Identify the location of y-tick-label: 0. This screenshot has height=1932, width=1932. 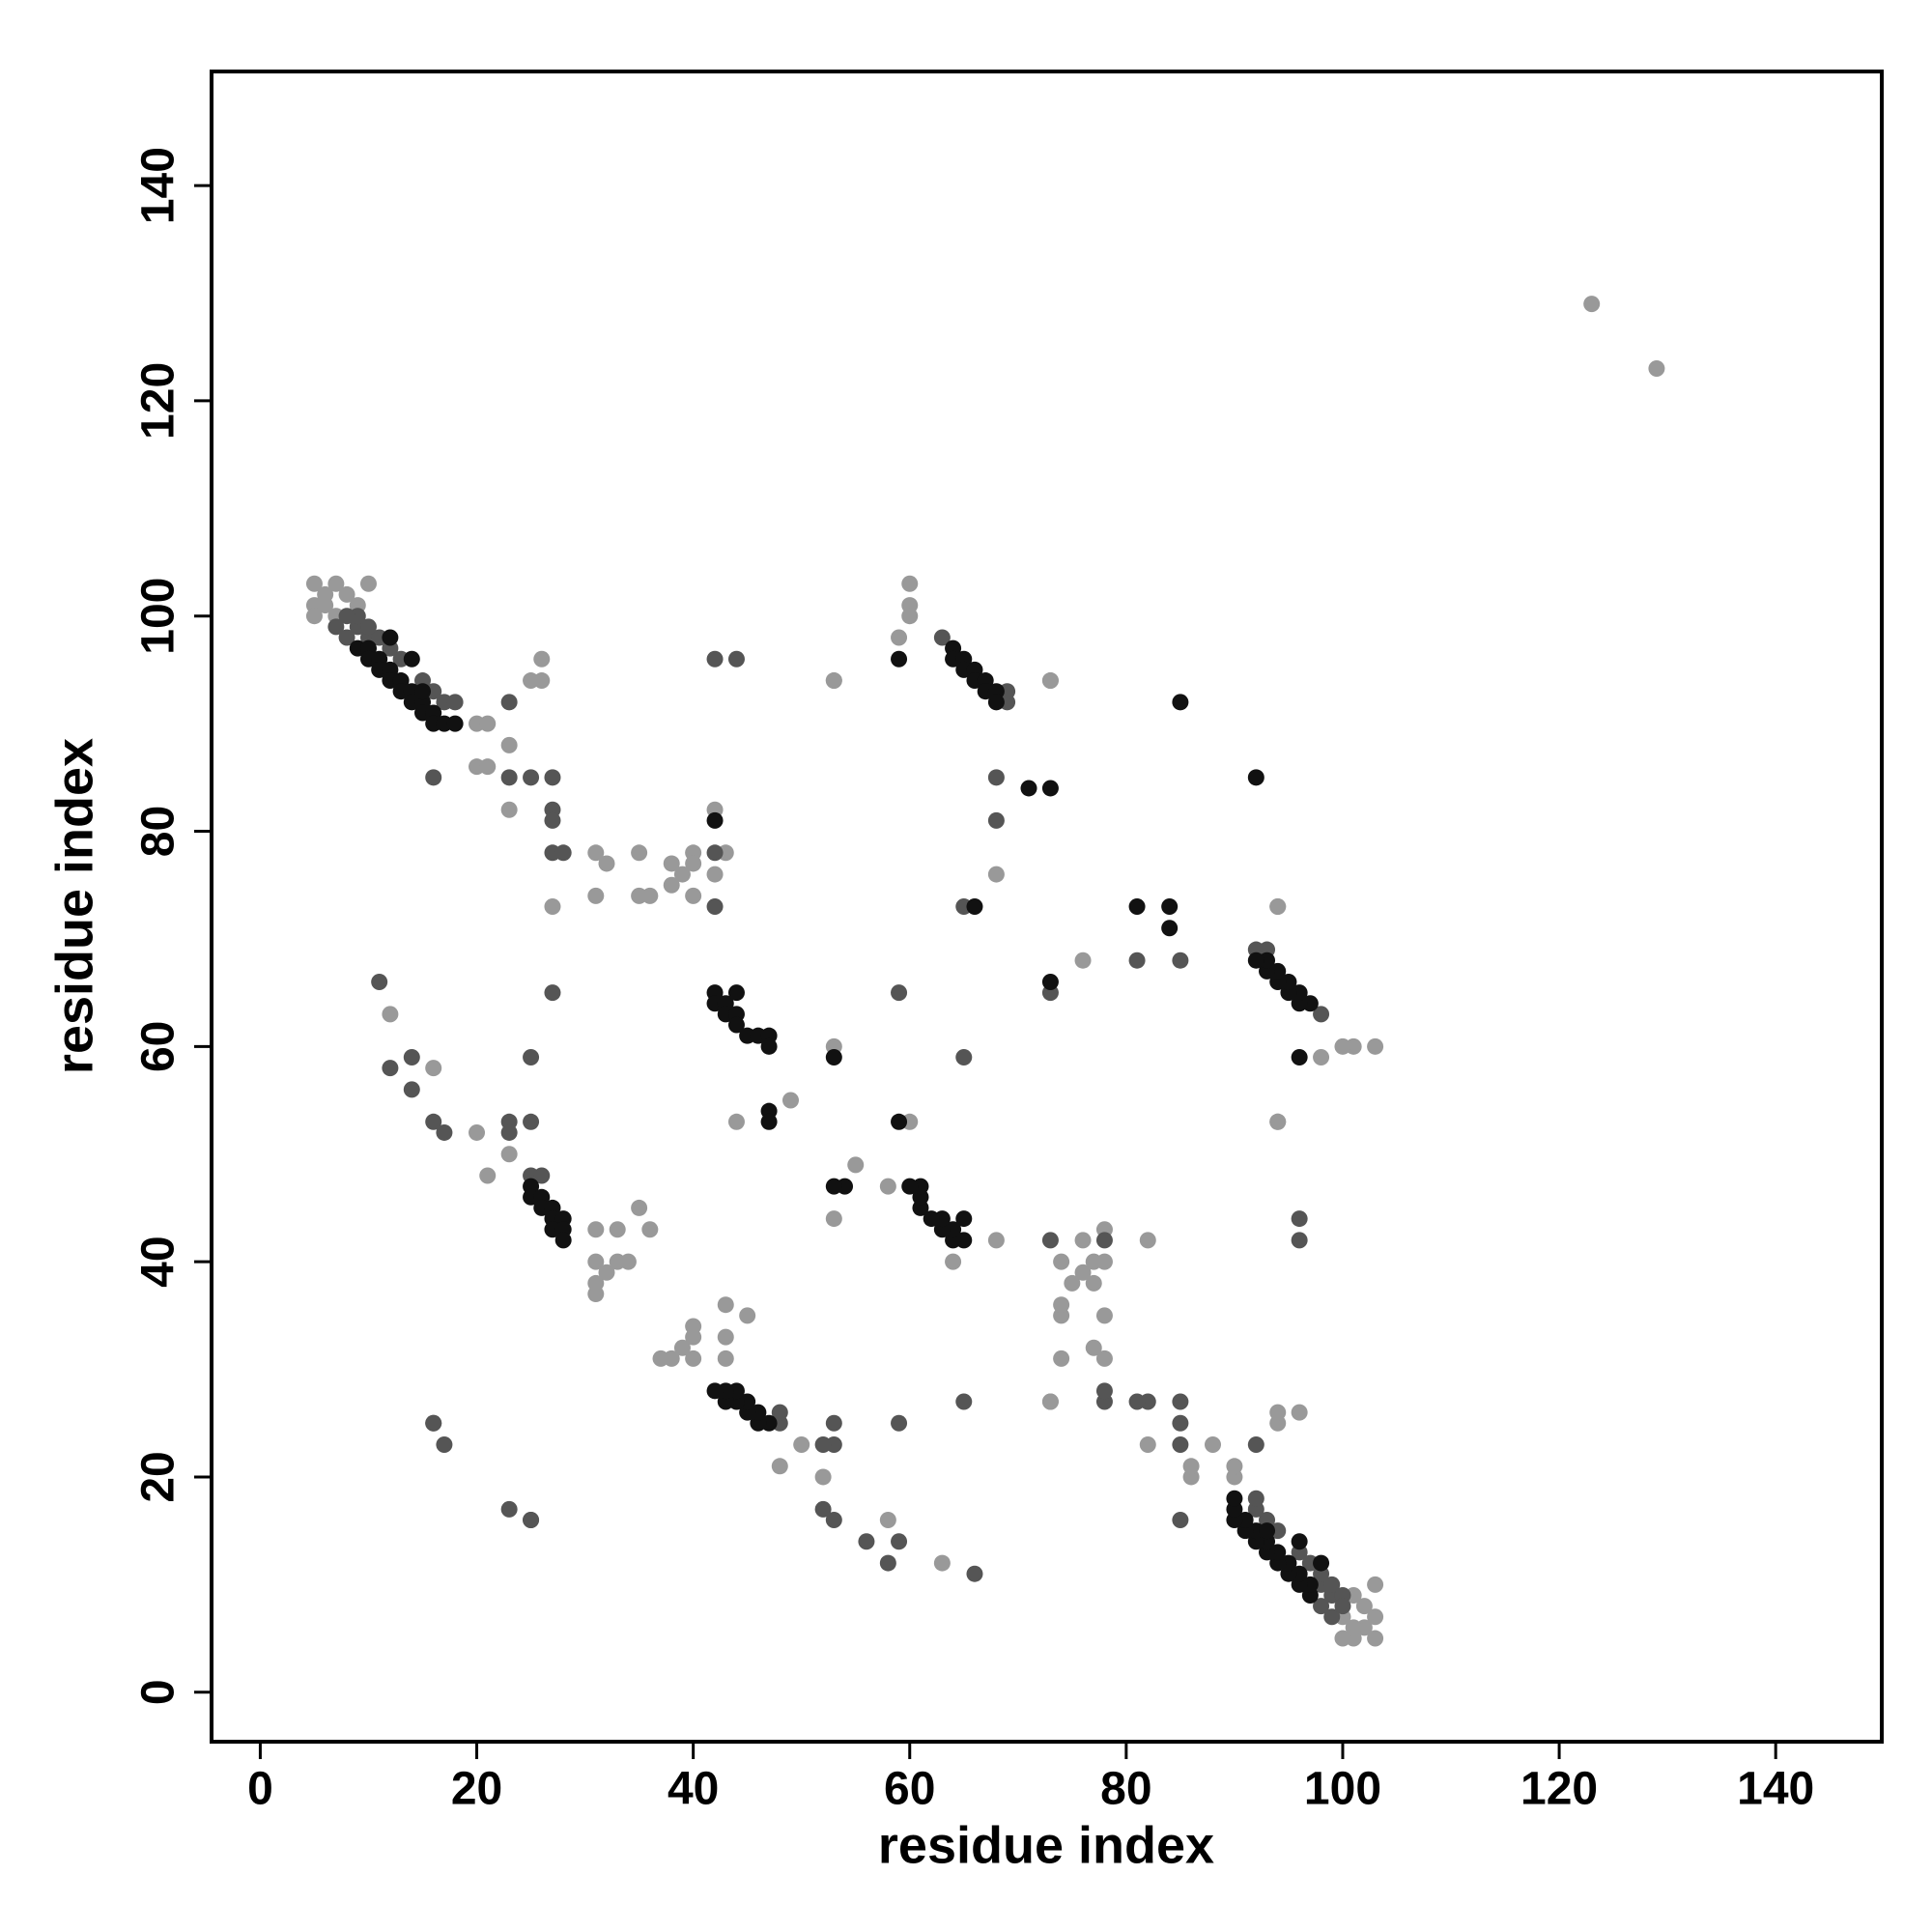
(159, 1692).